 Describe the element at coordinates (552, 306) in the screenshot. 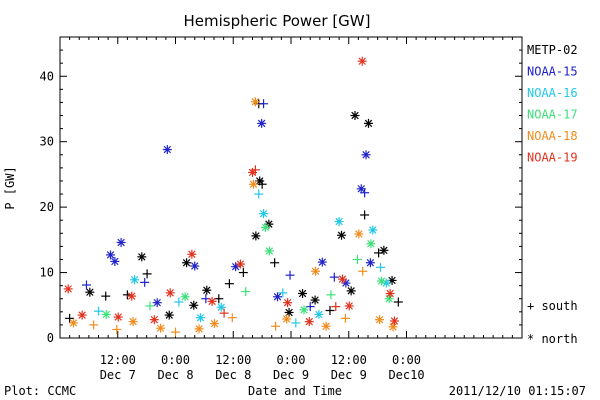

I see `legend-south: + south` at that location.